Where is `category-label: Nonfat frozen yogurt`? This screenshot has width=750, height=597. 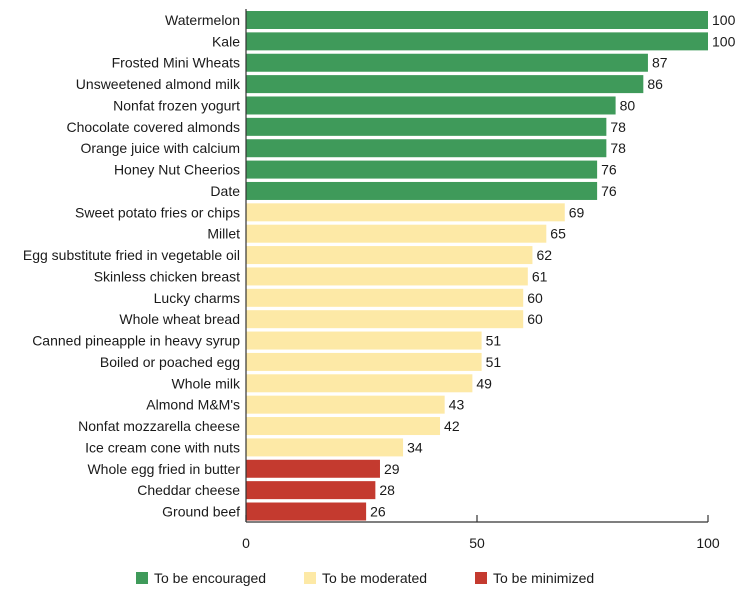 category-label: Nonfat frozen yogurt is located at coordinates (176, 105).